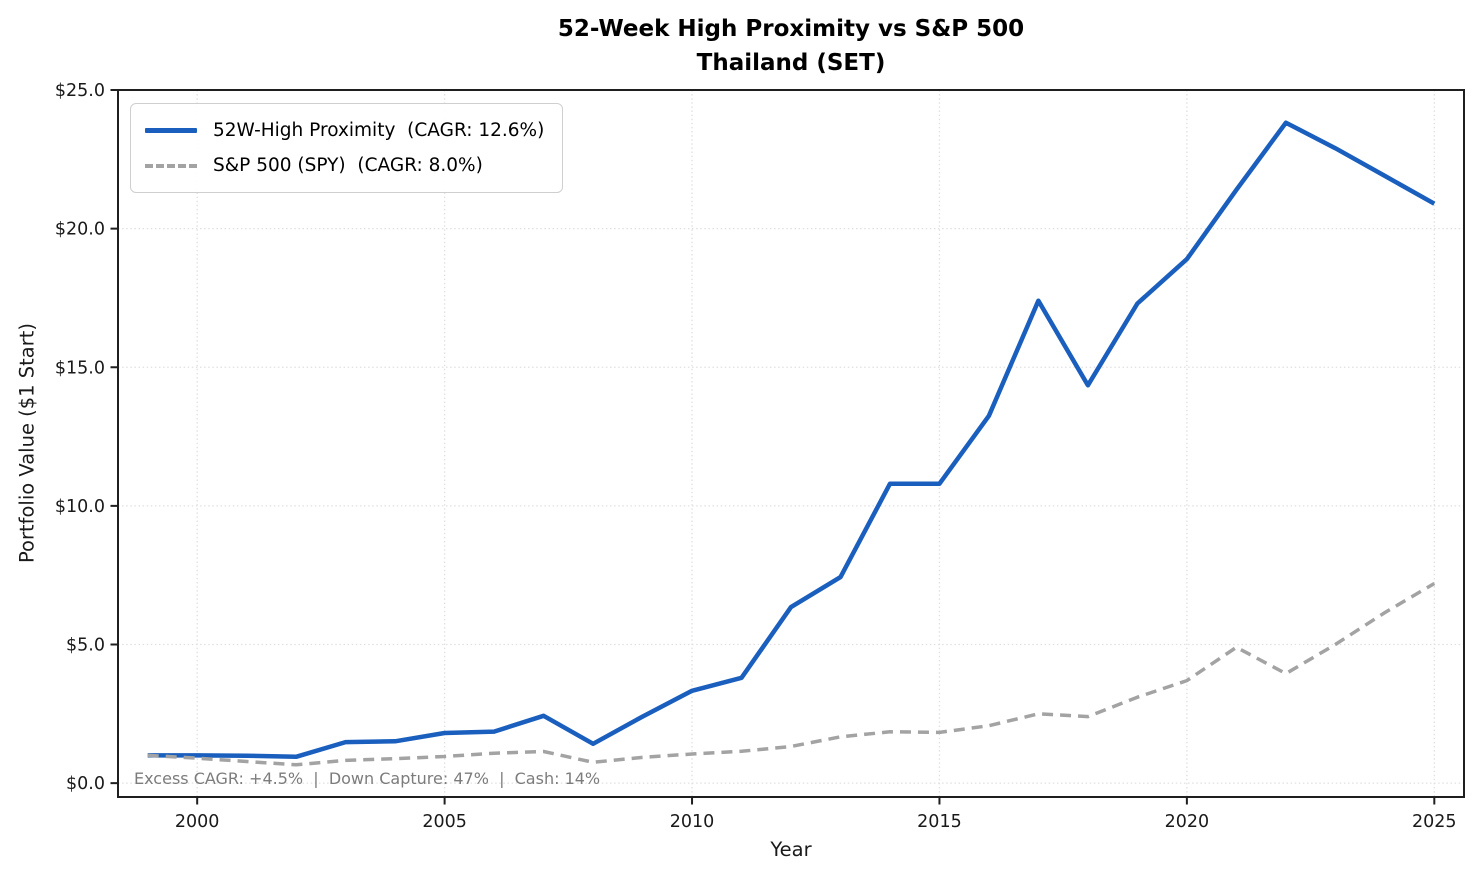  Describe the element at coordinates (692, 822) in the screenshot. I see `x-tick-label: 2010` at that location.